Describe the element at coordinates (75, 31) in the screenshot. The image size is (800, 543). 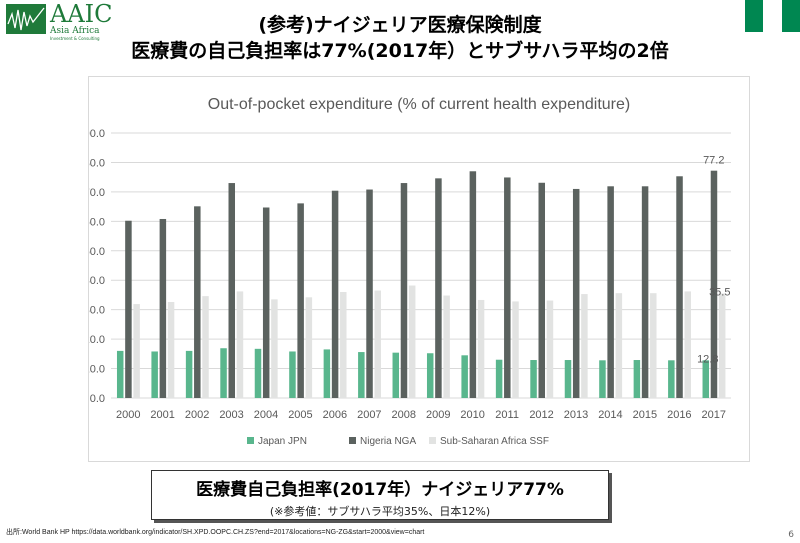
I see `logo-subtitle: Asia Africa` at that location.